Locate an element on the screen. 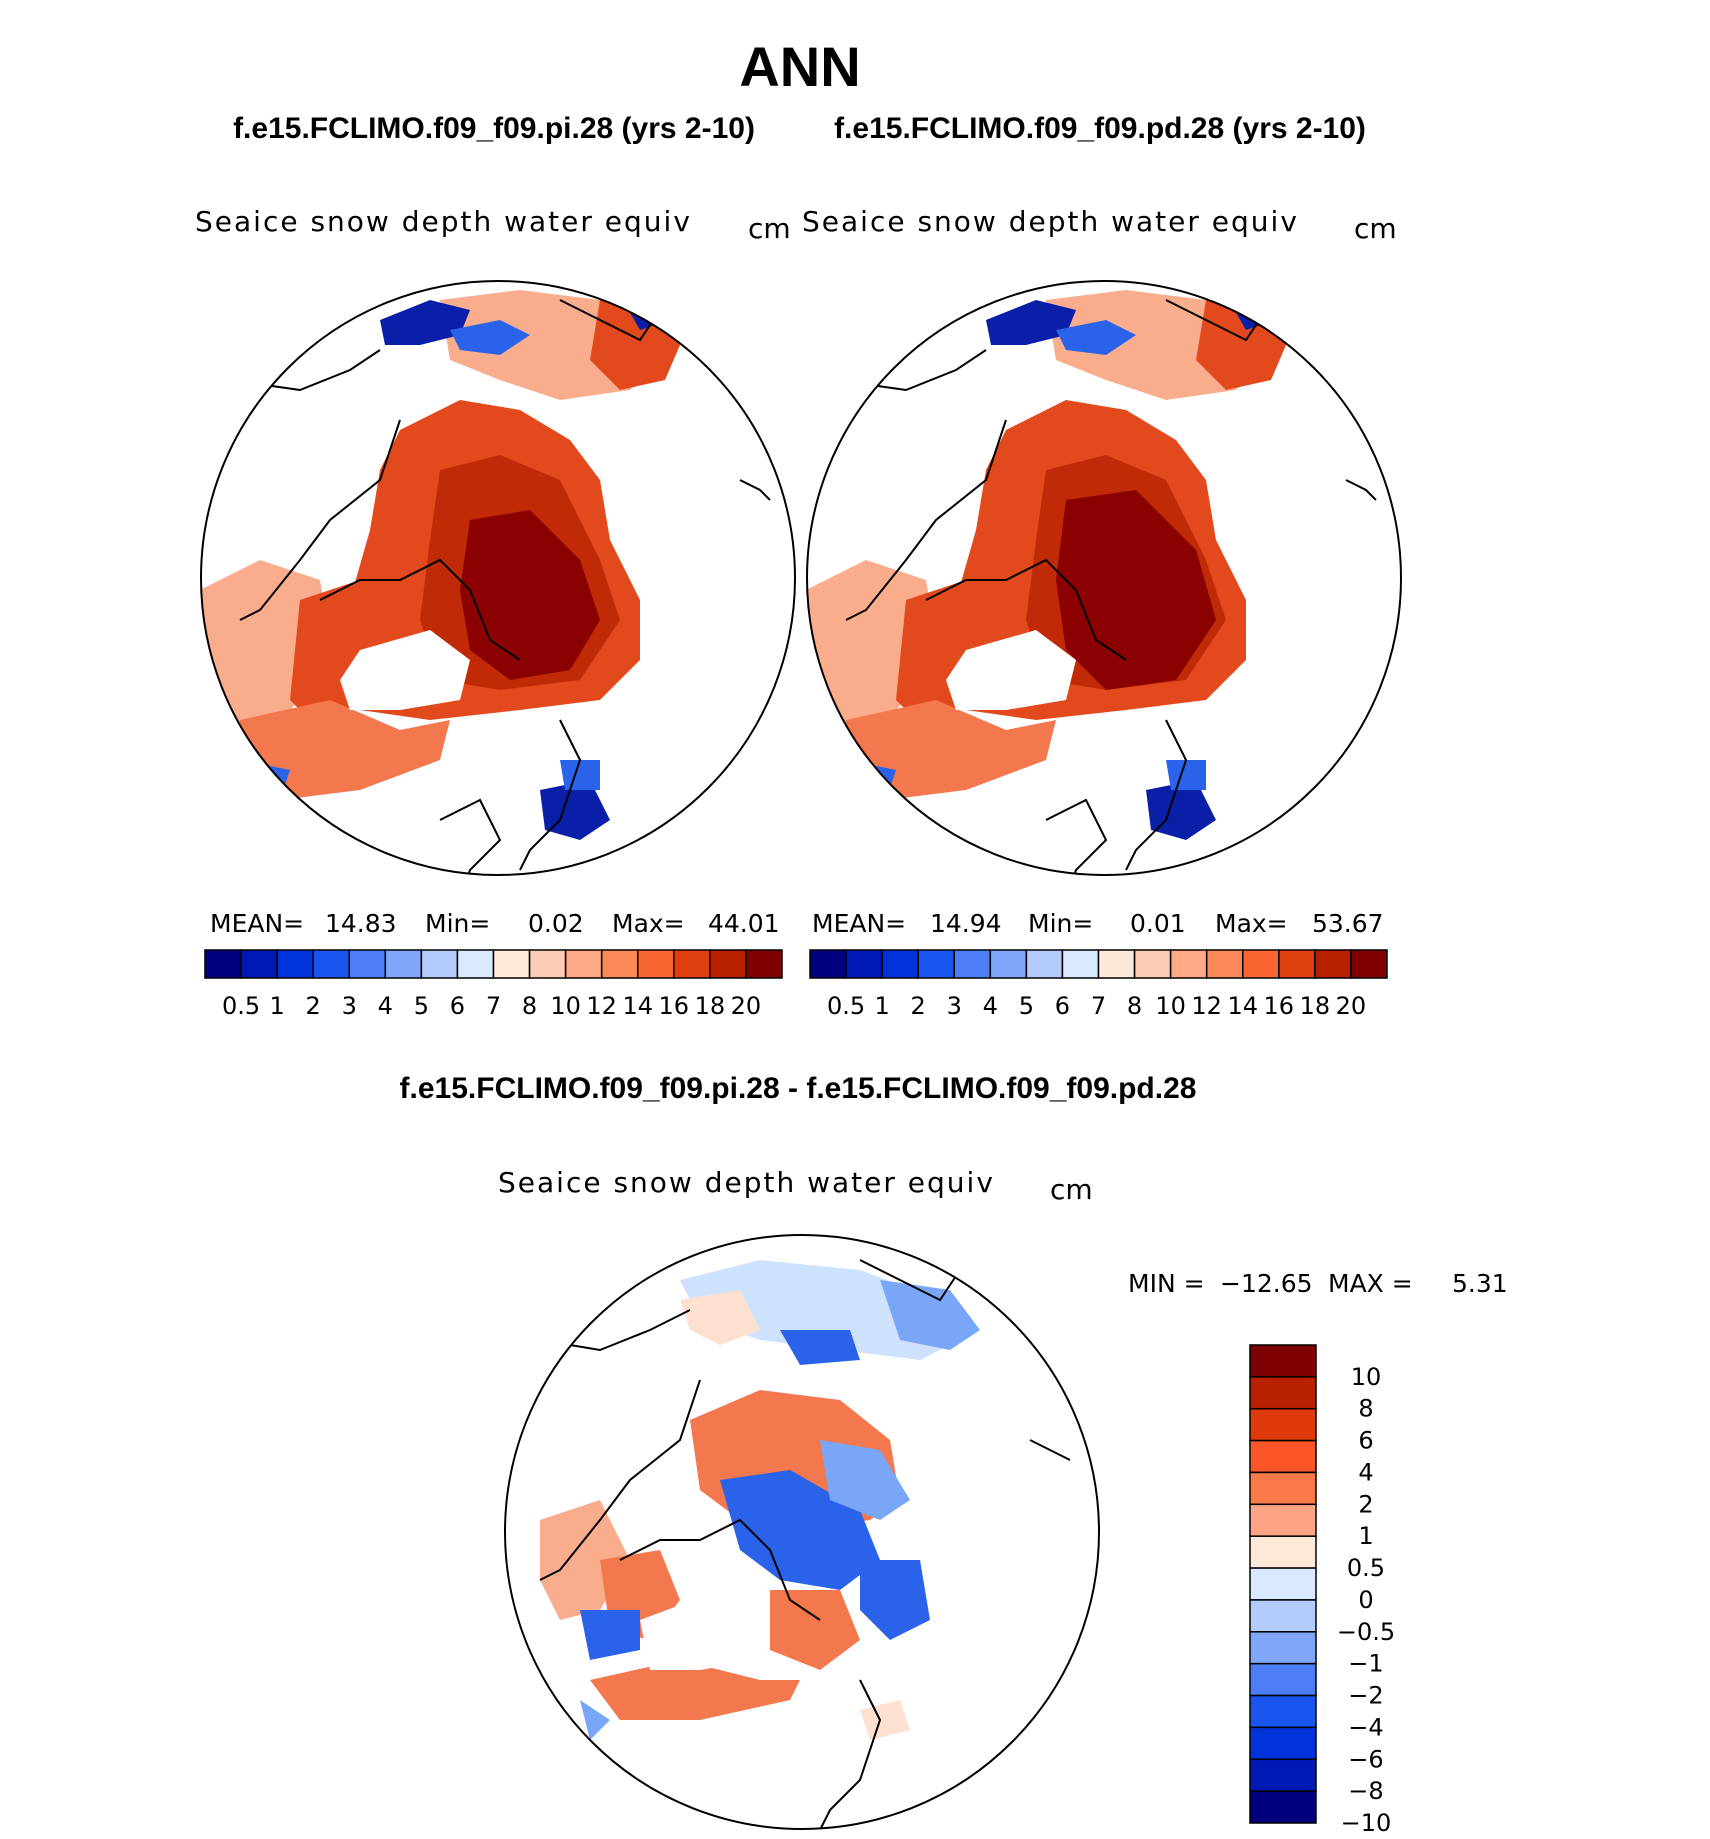 This screenshot has width=1710, height=1839. colorbar-pd-tick-label: 14 is located at coordinates (1242, 1006).